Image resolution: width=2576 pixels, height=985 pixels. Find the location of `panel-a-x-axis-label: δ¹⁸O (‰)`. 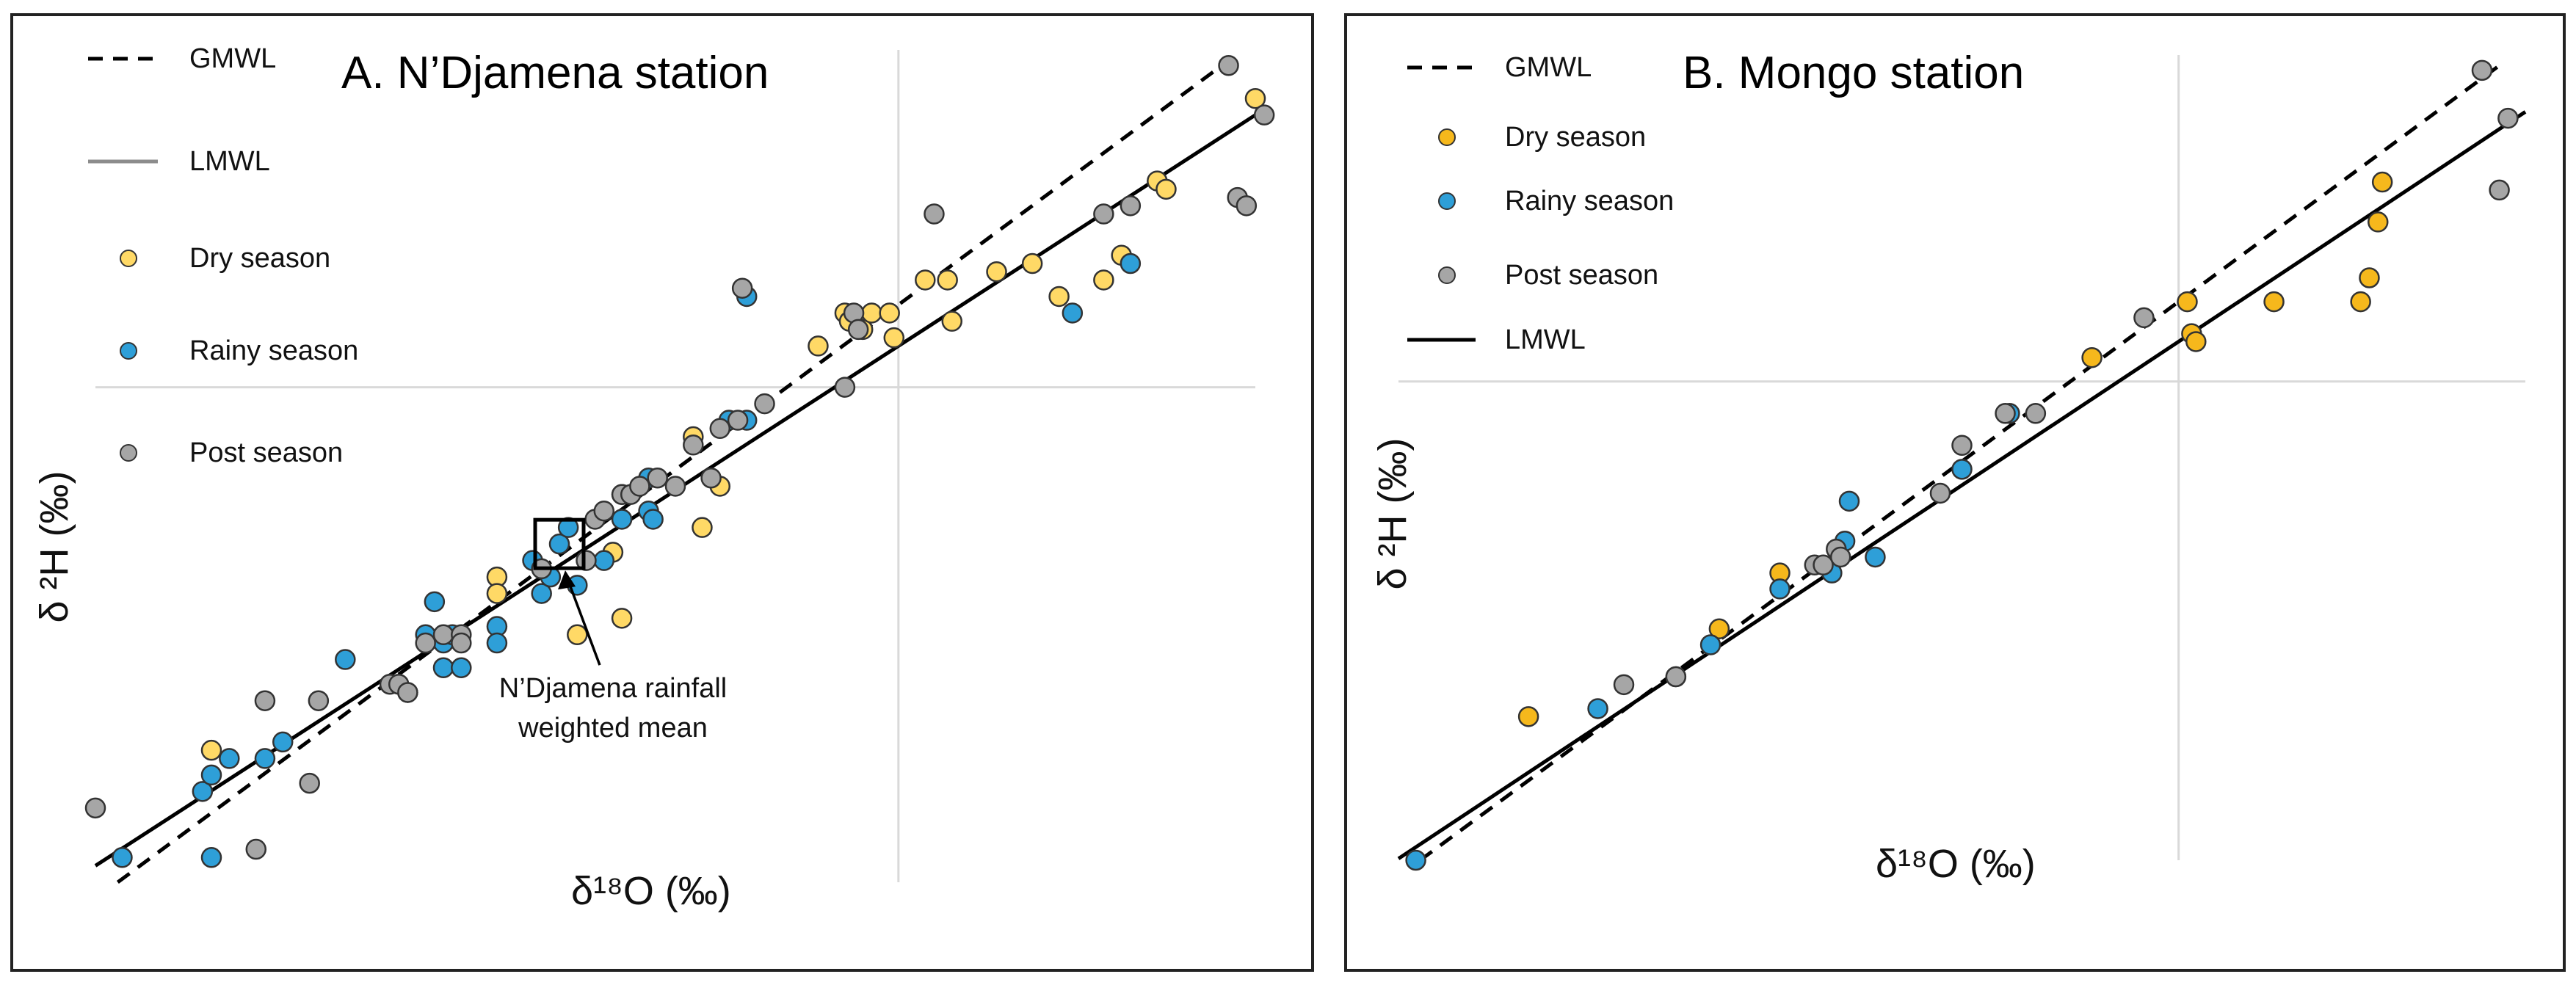

panel-a-x-axis-label: δ¹⁸O (‰) is located at coordinates (651, 891).